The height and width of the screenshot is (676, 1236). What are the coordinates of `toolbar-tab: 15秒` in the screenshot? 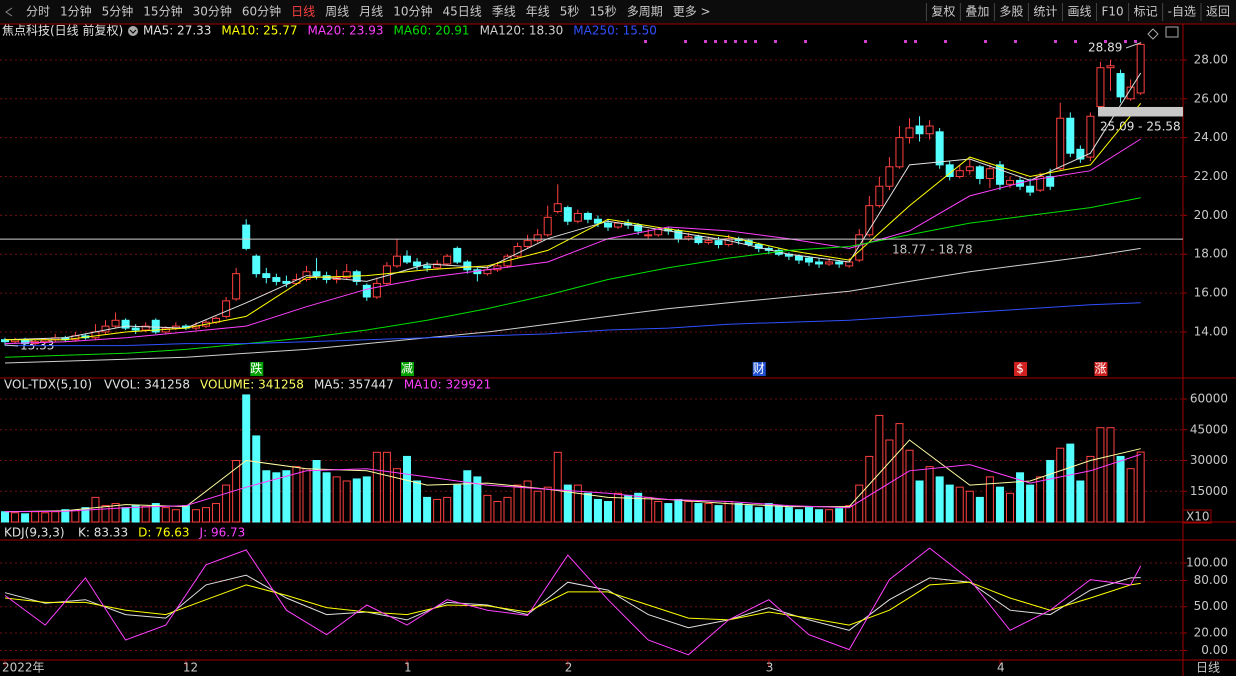 It's located at (602, 12).